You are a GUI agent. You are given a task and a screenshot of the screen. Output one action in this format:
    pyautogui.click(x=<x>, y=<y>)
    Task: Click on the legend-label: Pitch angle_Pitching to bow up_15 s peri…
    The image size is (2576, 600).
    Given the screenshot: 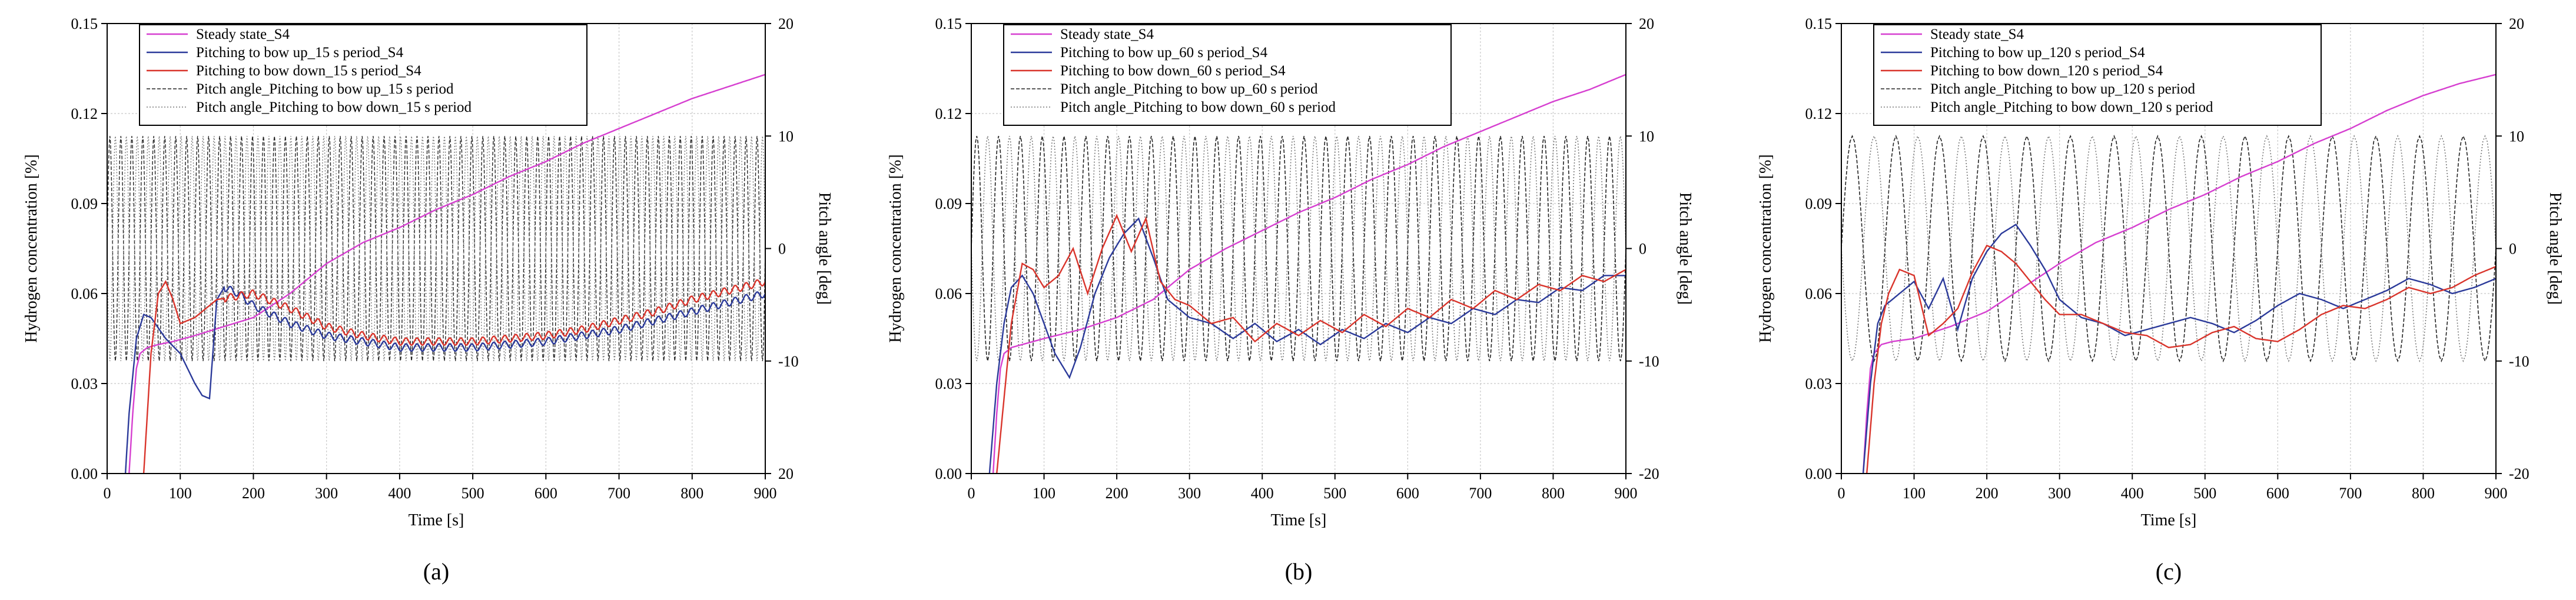 What is the action you would take?
    pyautogui.click(x=325, y=89)
    